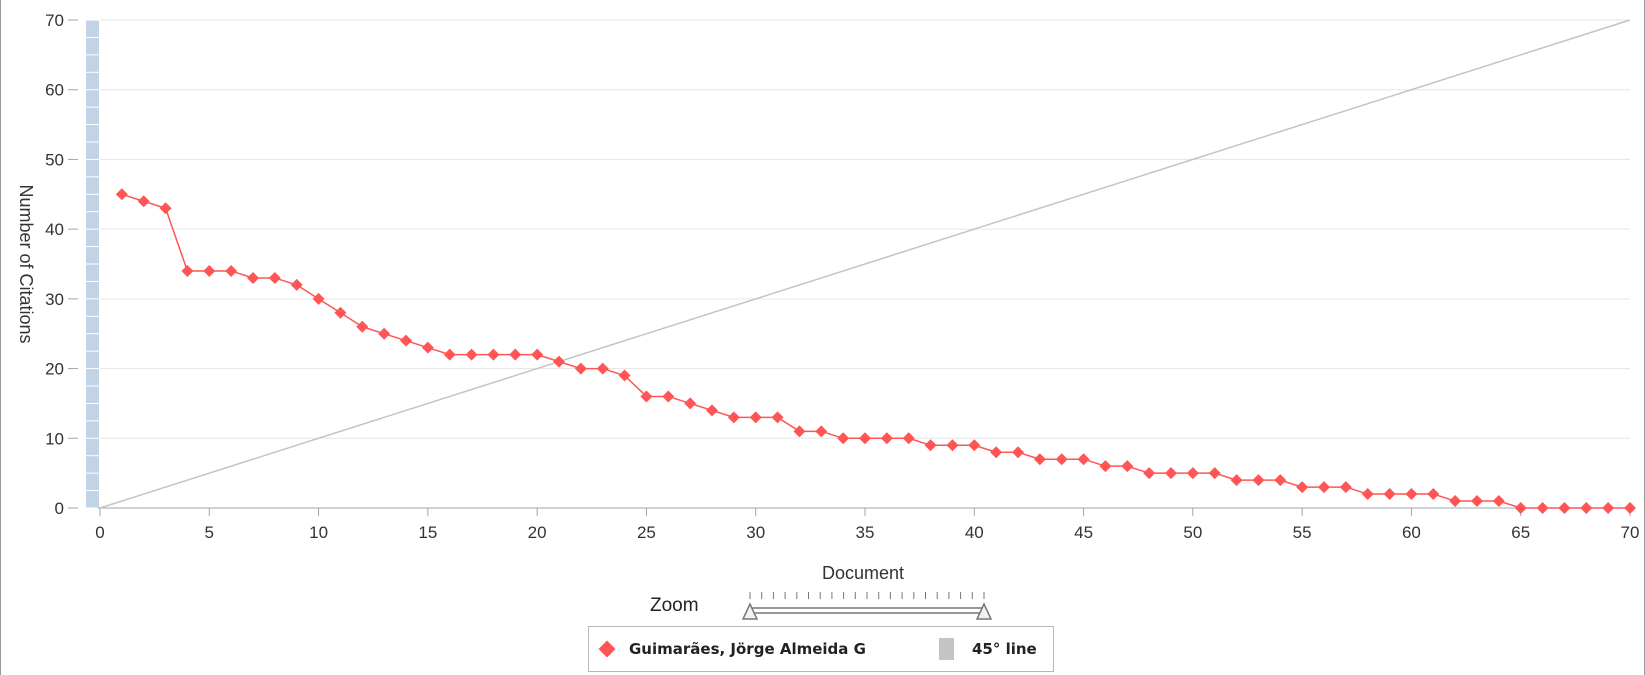  What do you see at coordinates (92, 264) in the screenshot?
I see `y-axis-scroll-band` at bounding box center [92, 264].